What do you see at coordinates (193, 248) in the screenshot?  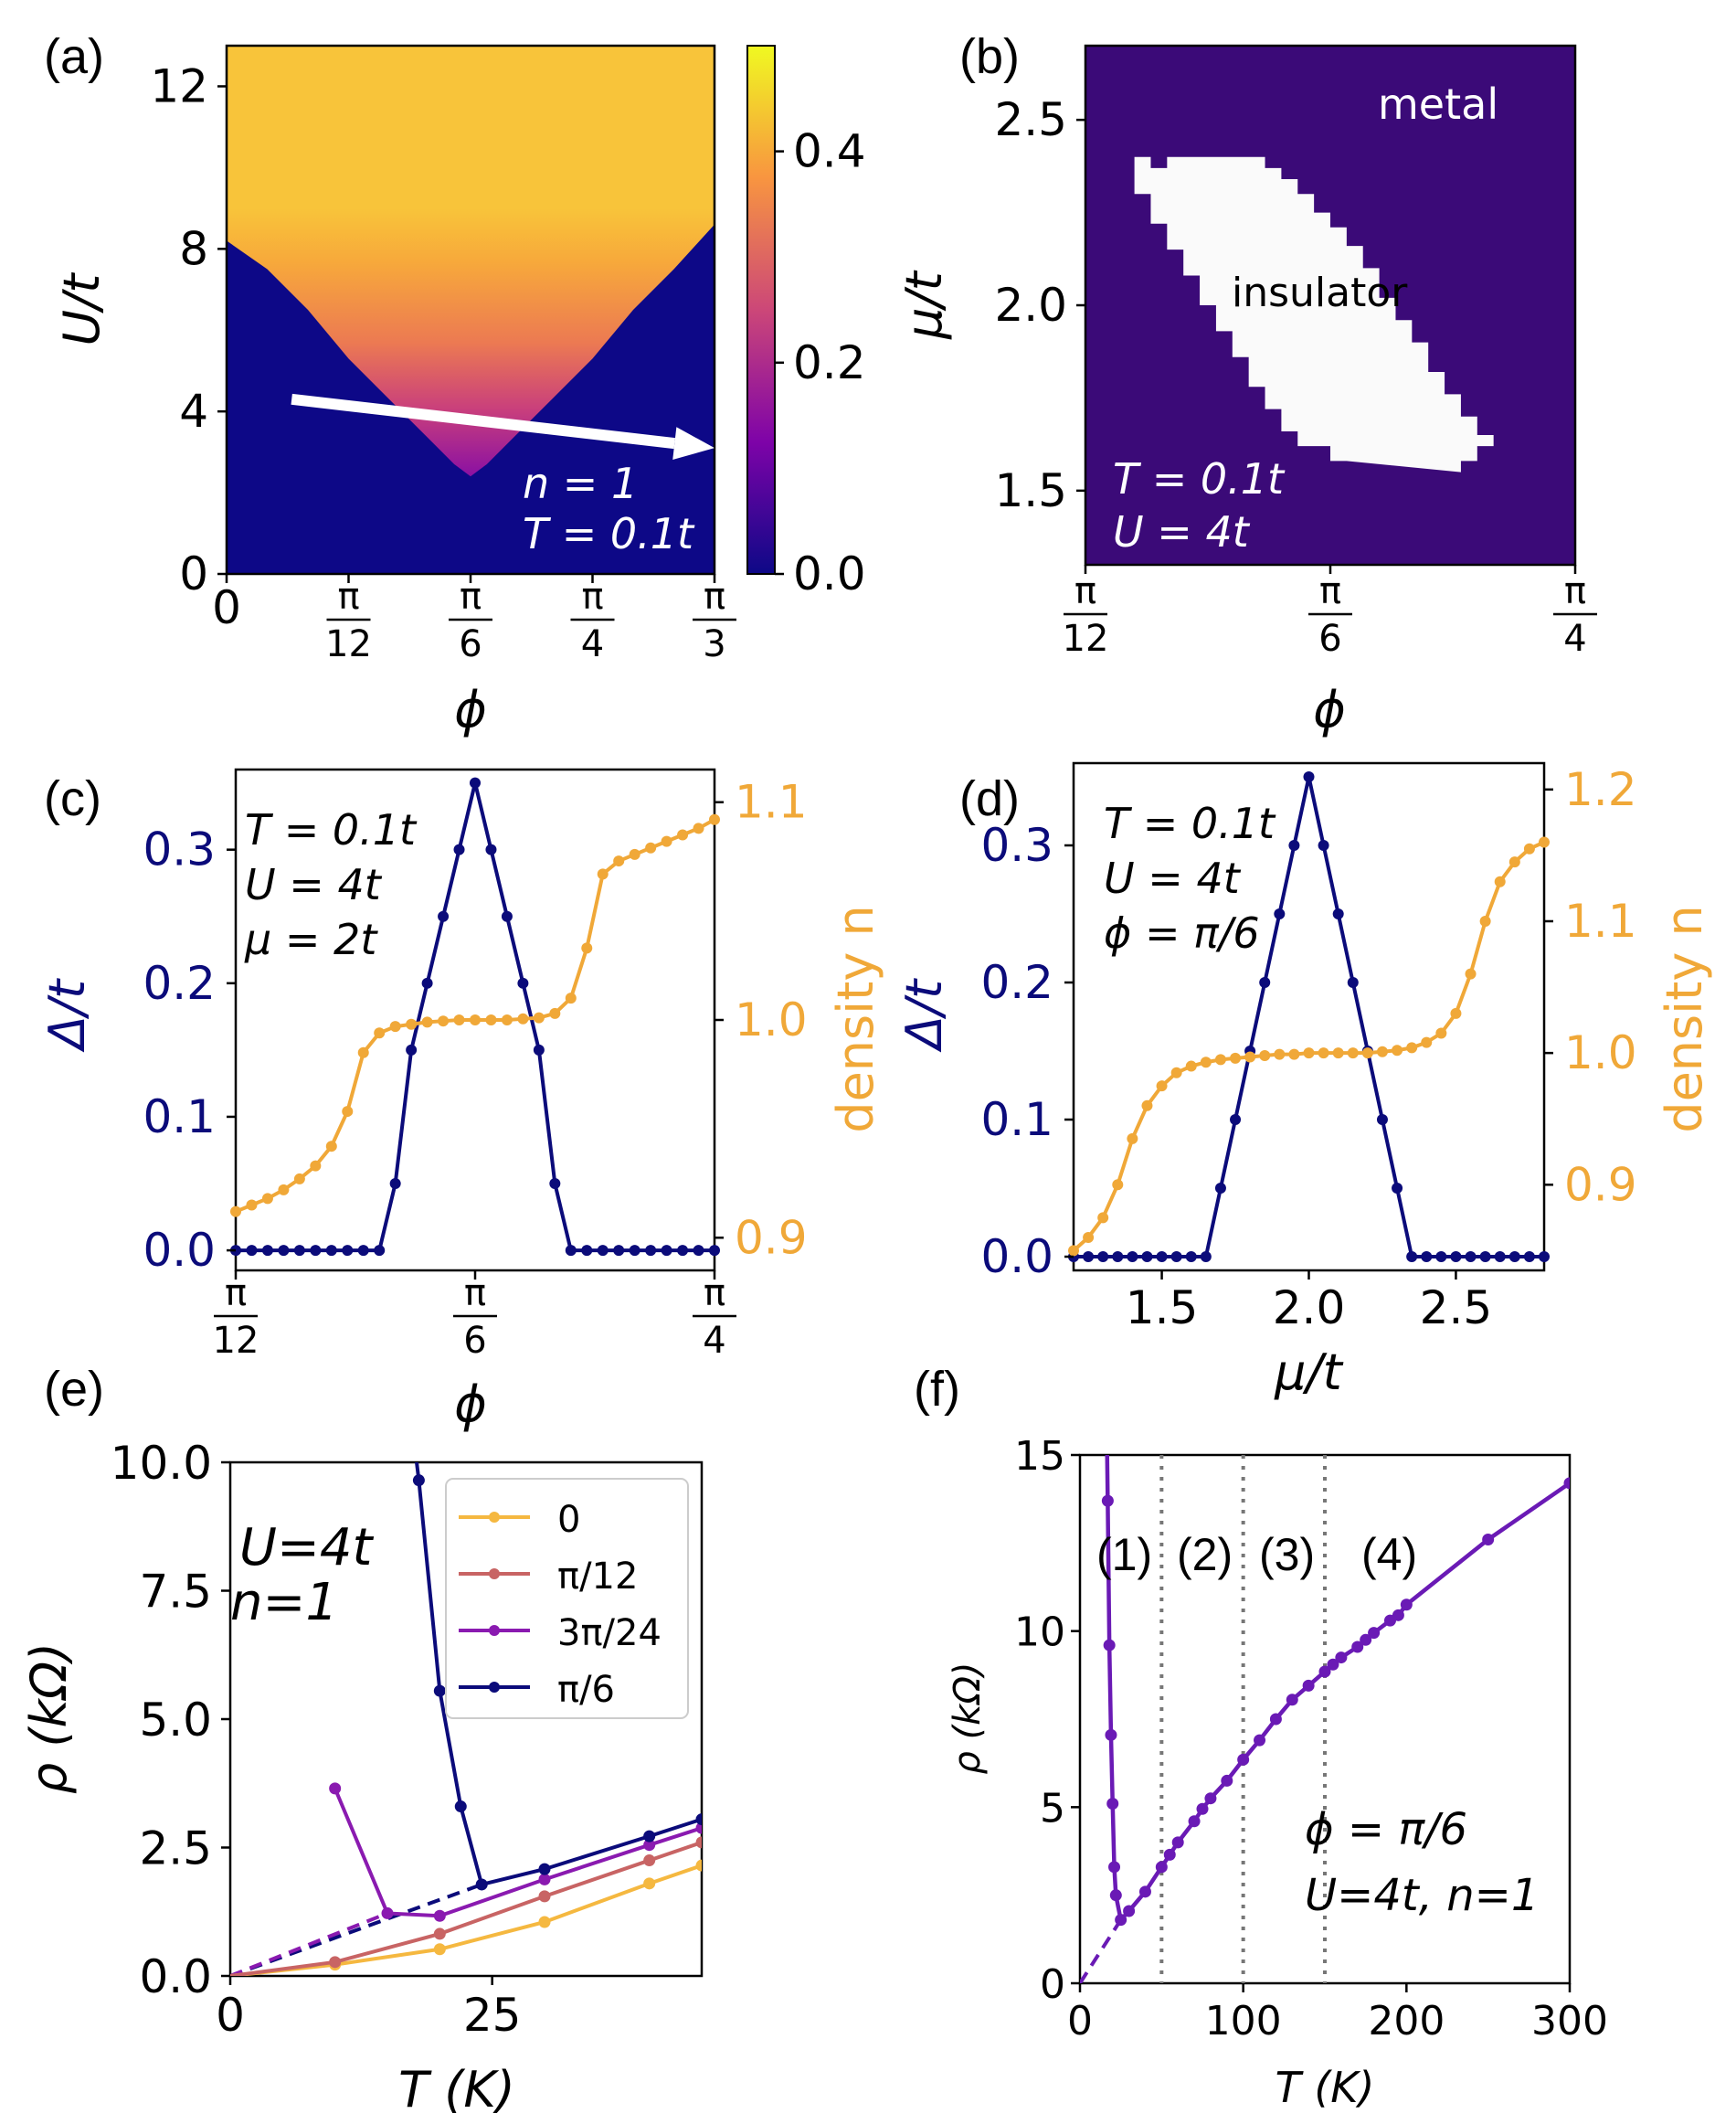 I see `y-tick-label-a: 8` at bounding box center [193, 248].